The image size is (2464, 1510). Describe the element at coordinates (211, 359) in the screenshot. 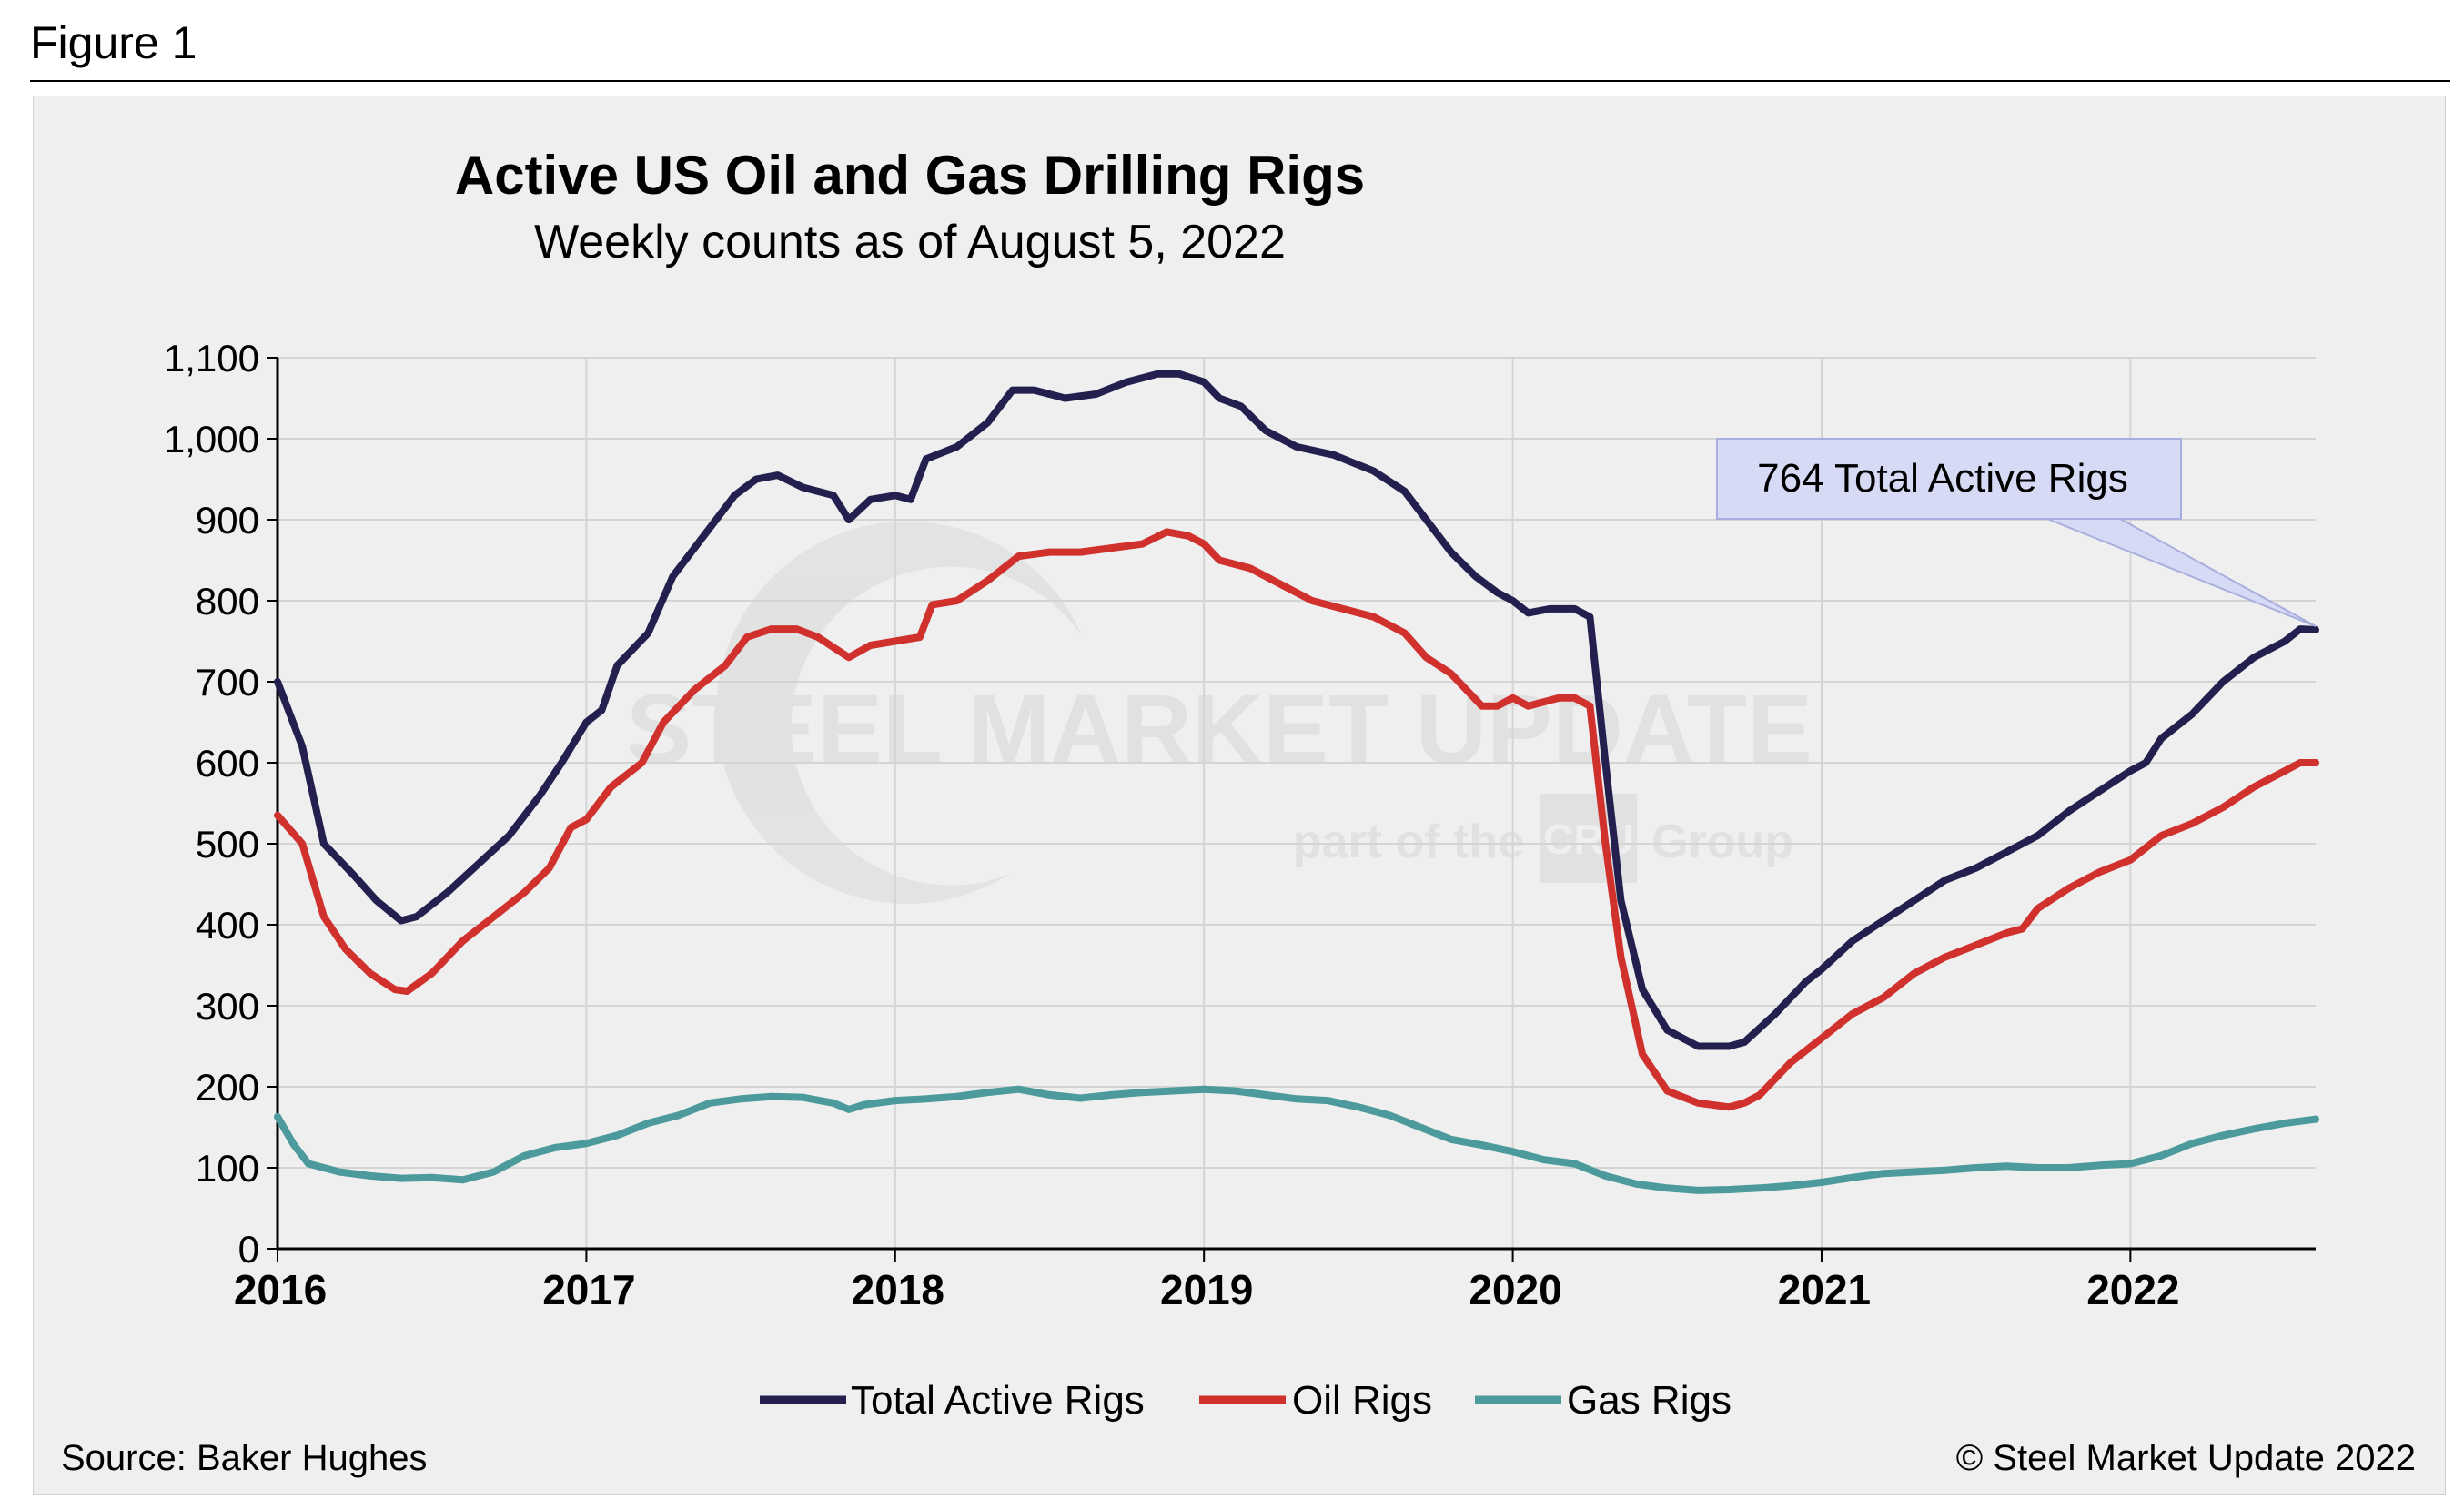

I see `y-tick-label: 1,100` at that location.